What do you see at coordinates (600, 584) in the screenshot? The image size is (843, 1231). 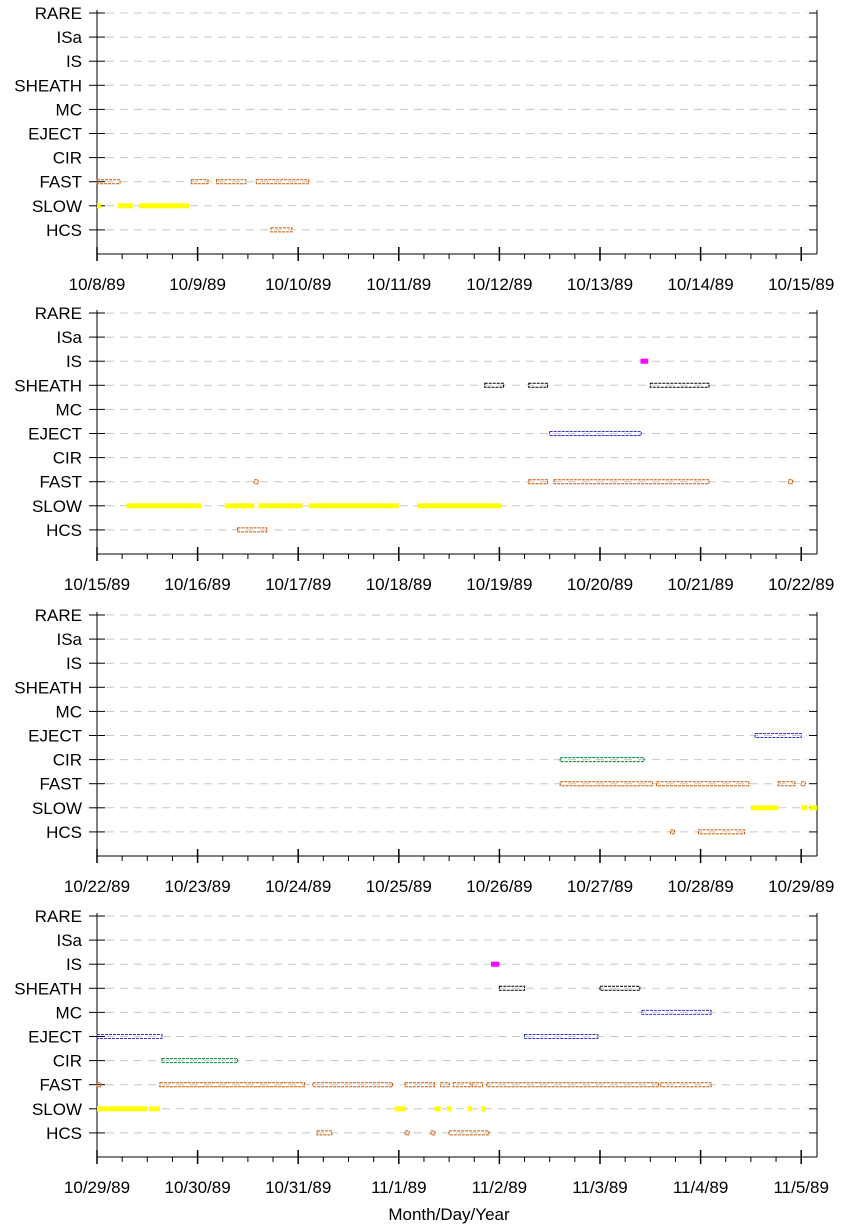 I see `x-tick-label: 10/20/89` at bounding box center [600, 584].